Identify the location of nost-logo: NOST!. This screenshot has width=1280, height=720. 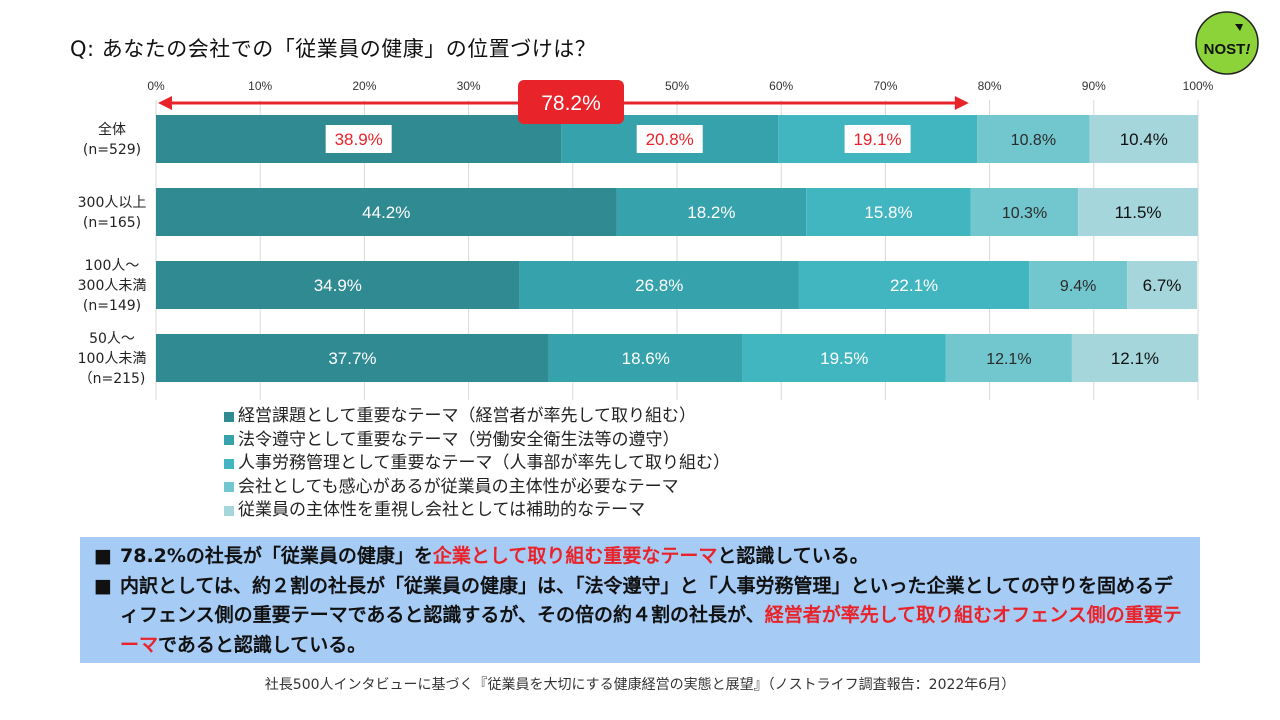
(1227, 43).